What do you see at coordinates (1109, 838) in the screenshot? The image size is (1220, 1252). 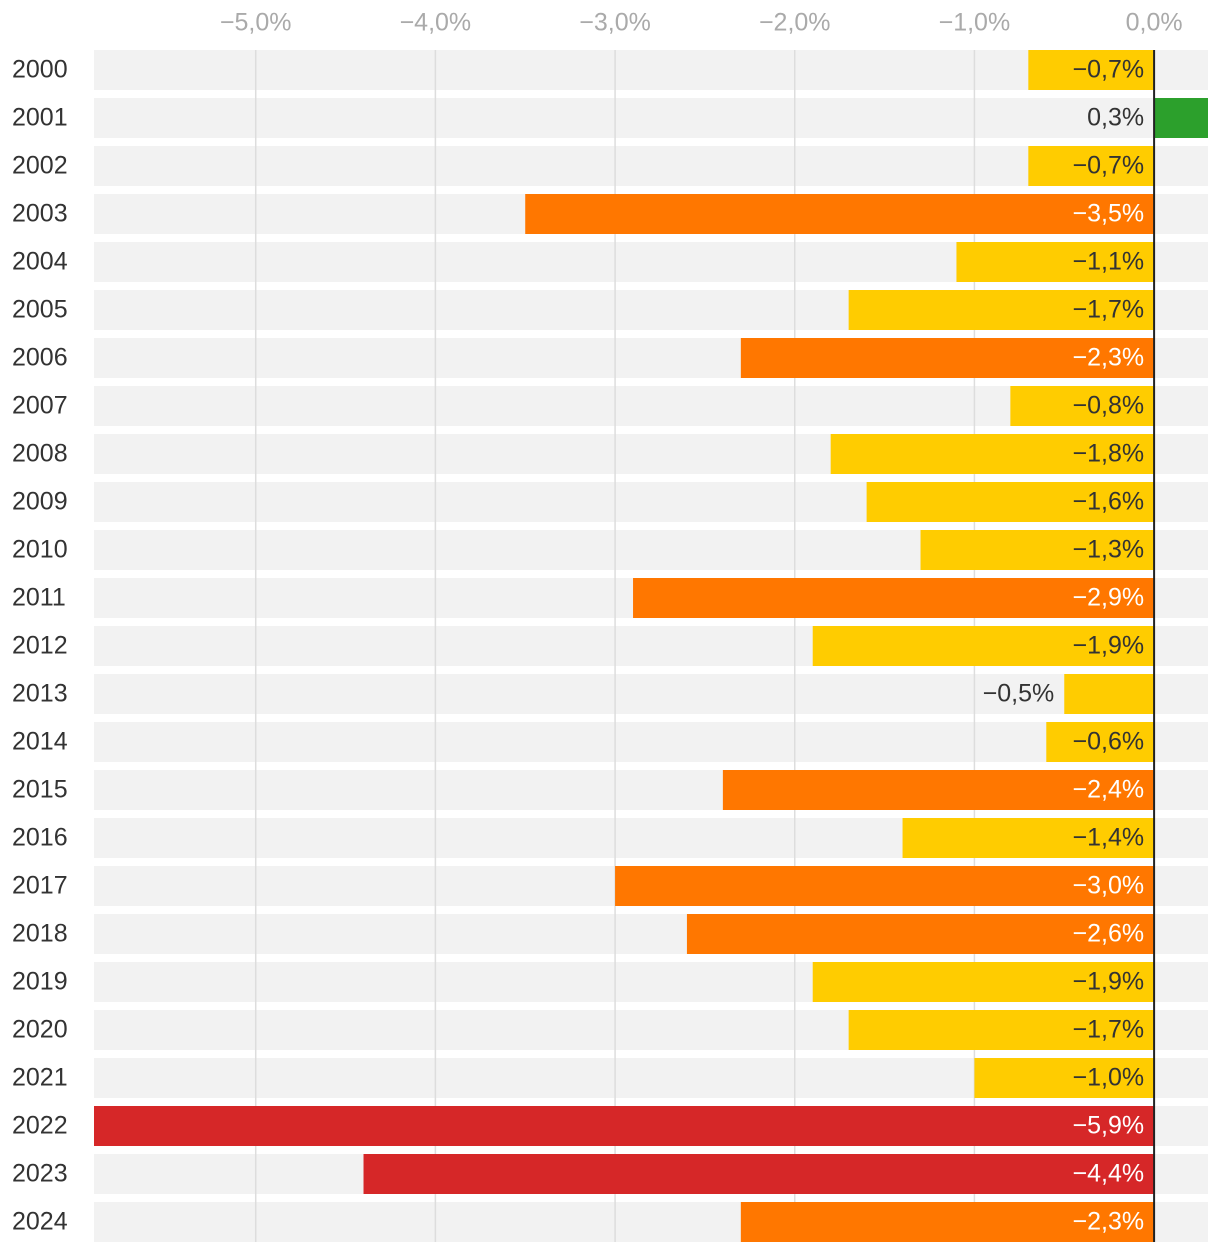 I see `value-label: −1,4%` at bounding box center [1109, 838].